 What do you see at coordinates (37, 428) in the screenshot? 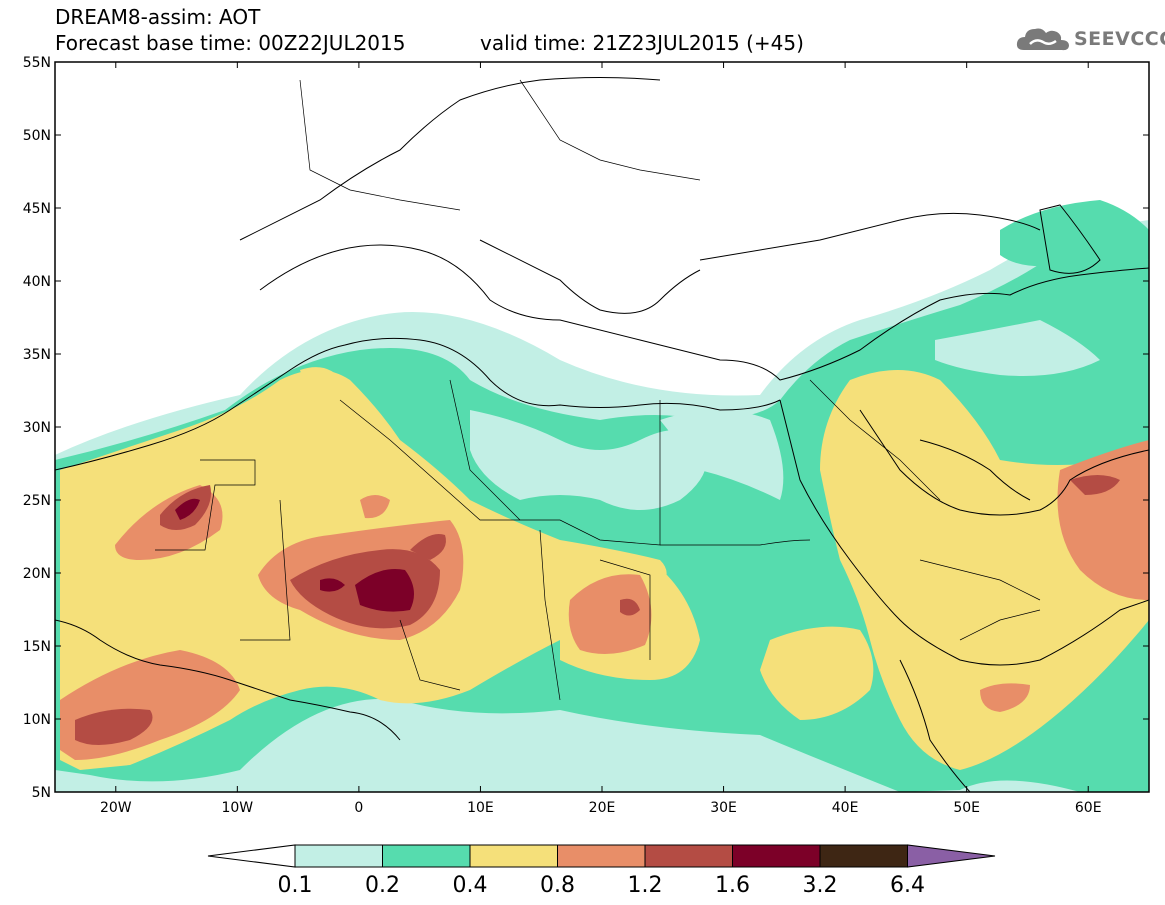
I see `lat-tick-label: 30N` at bounding box center [37, 428].